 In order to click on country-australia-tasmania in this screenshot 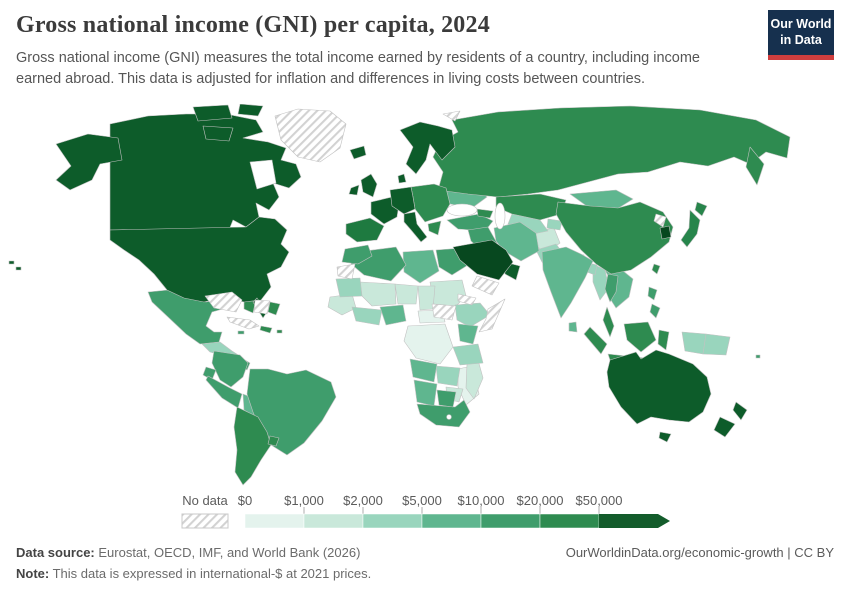, I will do `click(665, 437)`.